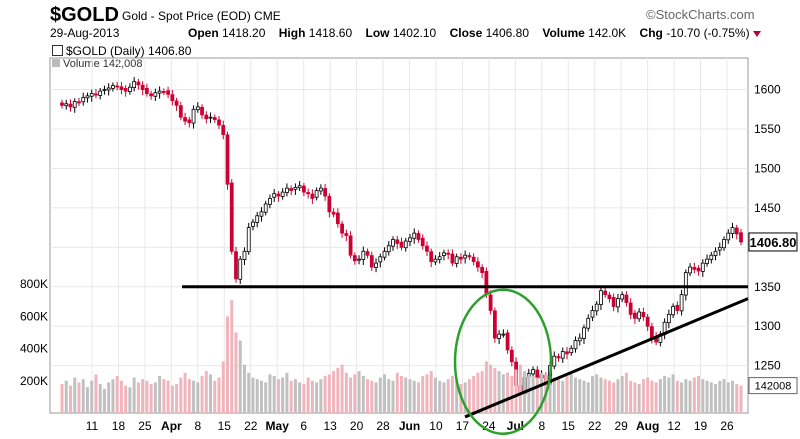 This screenshot has height=439, width=800. Describe the element at coordinates (145, 426) in the screenshot. I see `time-tick-label: 25` at that location.